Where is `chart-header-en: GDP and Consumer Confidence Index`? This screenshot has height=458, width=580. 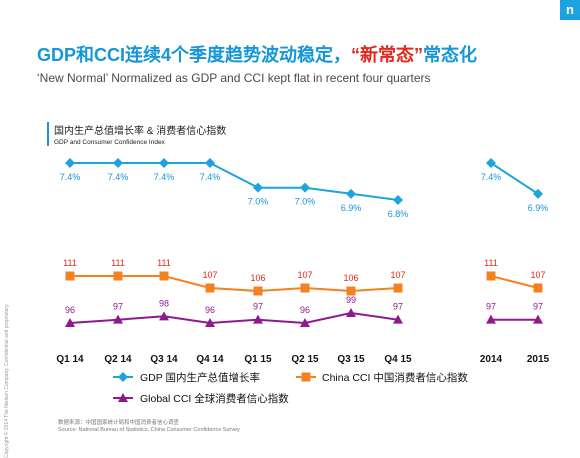 chart-header-en: GDP and Consumer Confidence Index is located at coordinates (109, 142).